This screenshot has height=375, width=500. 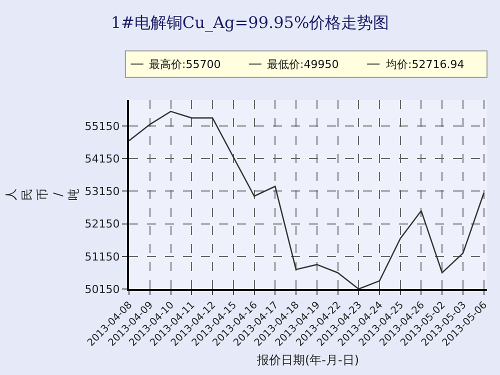 I want to click on y-tick-label: 55150, so click(x=102, y=126).